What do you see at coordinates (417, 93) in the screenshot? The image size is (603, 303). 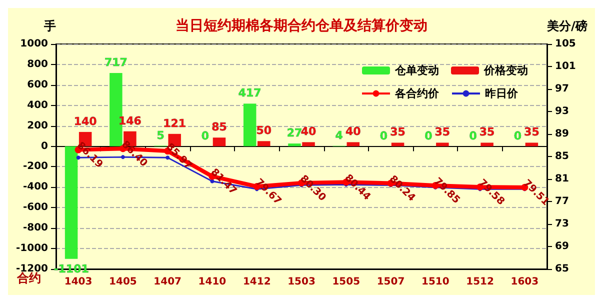 I see `legend-label: 各合约价` at bounding box center [417, 93].